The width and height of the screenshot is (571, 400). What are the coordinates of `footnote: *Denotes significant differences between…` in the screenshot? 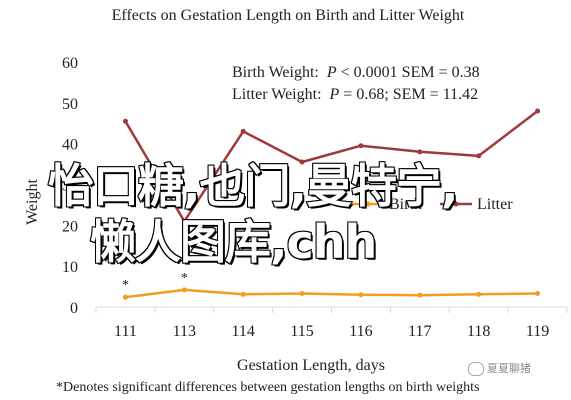 It's located at (268, 387).